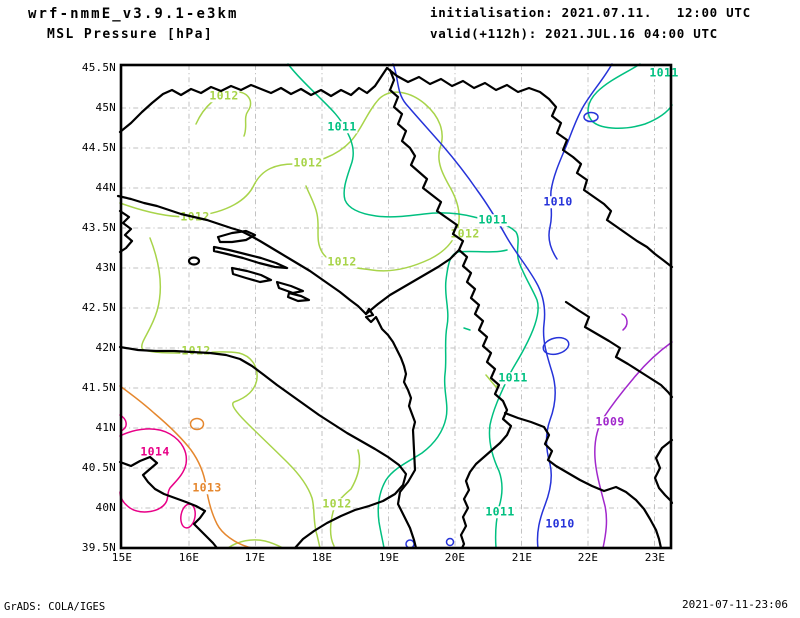  I want to click on valid-time-label: valid(+112h): 2021.JUL.16 04:00 UTC, so click(574, 33).